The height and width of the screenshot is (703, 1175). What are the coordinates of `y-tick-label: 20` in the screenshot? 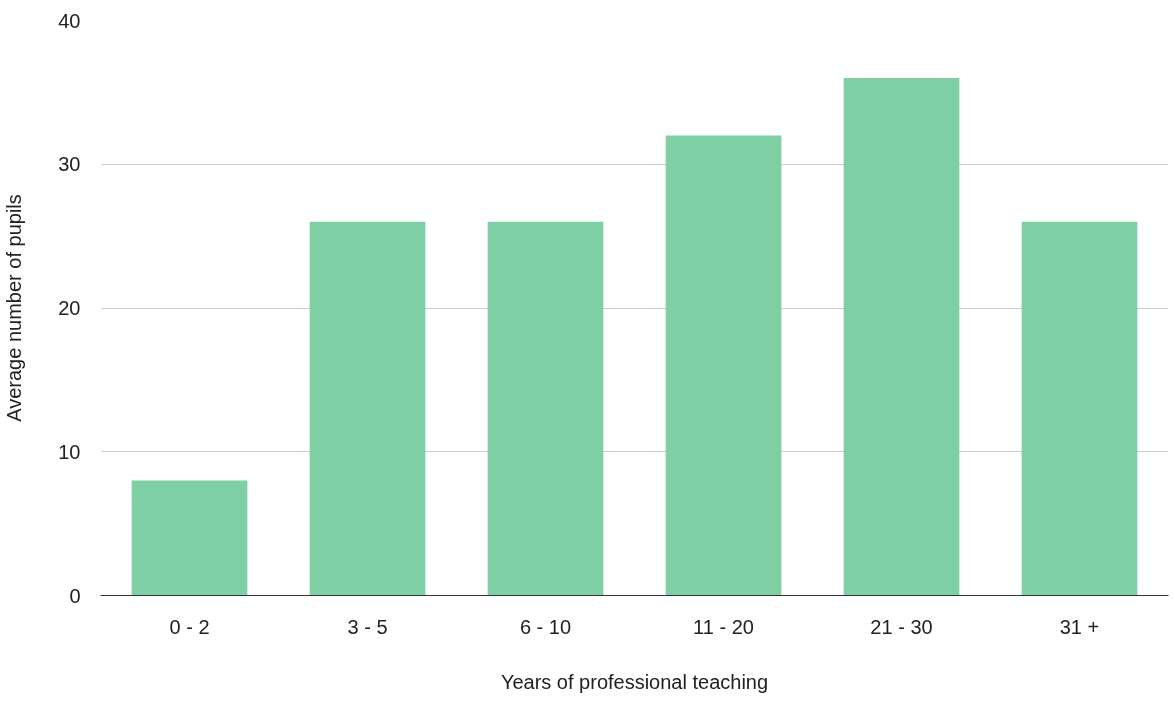 It's located at (69, 308).